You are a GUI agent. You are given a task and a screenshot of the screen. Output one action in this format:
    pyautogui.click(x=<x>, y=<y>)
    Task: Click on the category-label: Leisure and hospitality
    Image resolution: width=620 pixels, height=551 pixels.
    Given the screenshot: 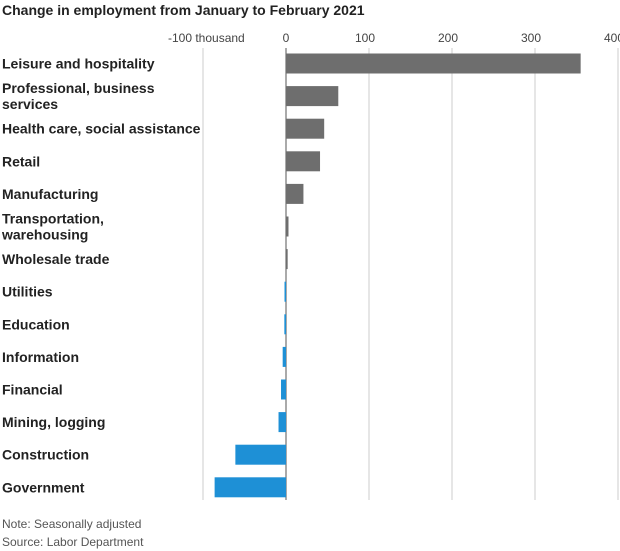 What is the action you would take?
    pyautogui.click(x=78, y=64)
    